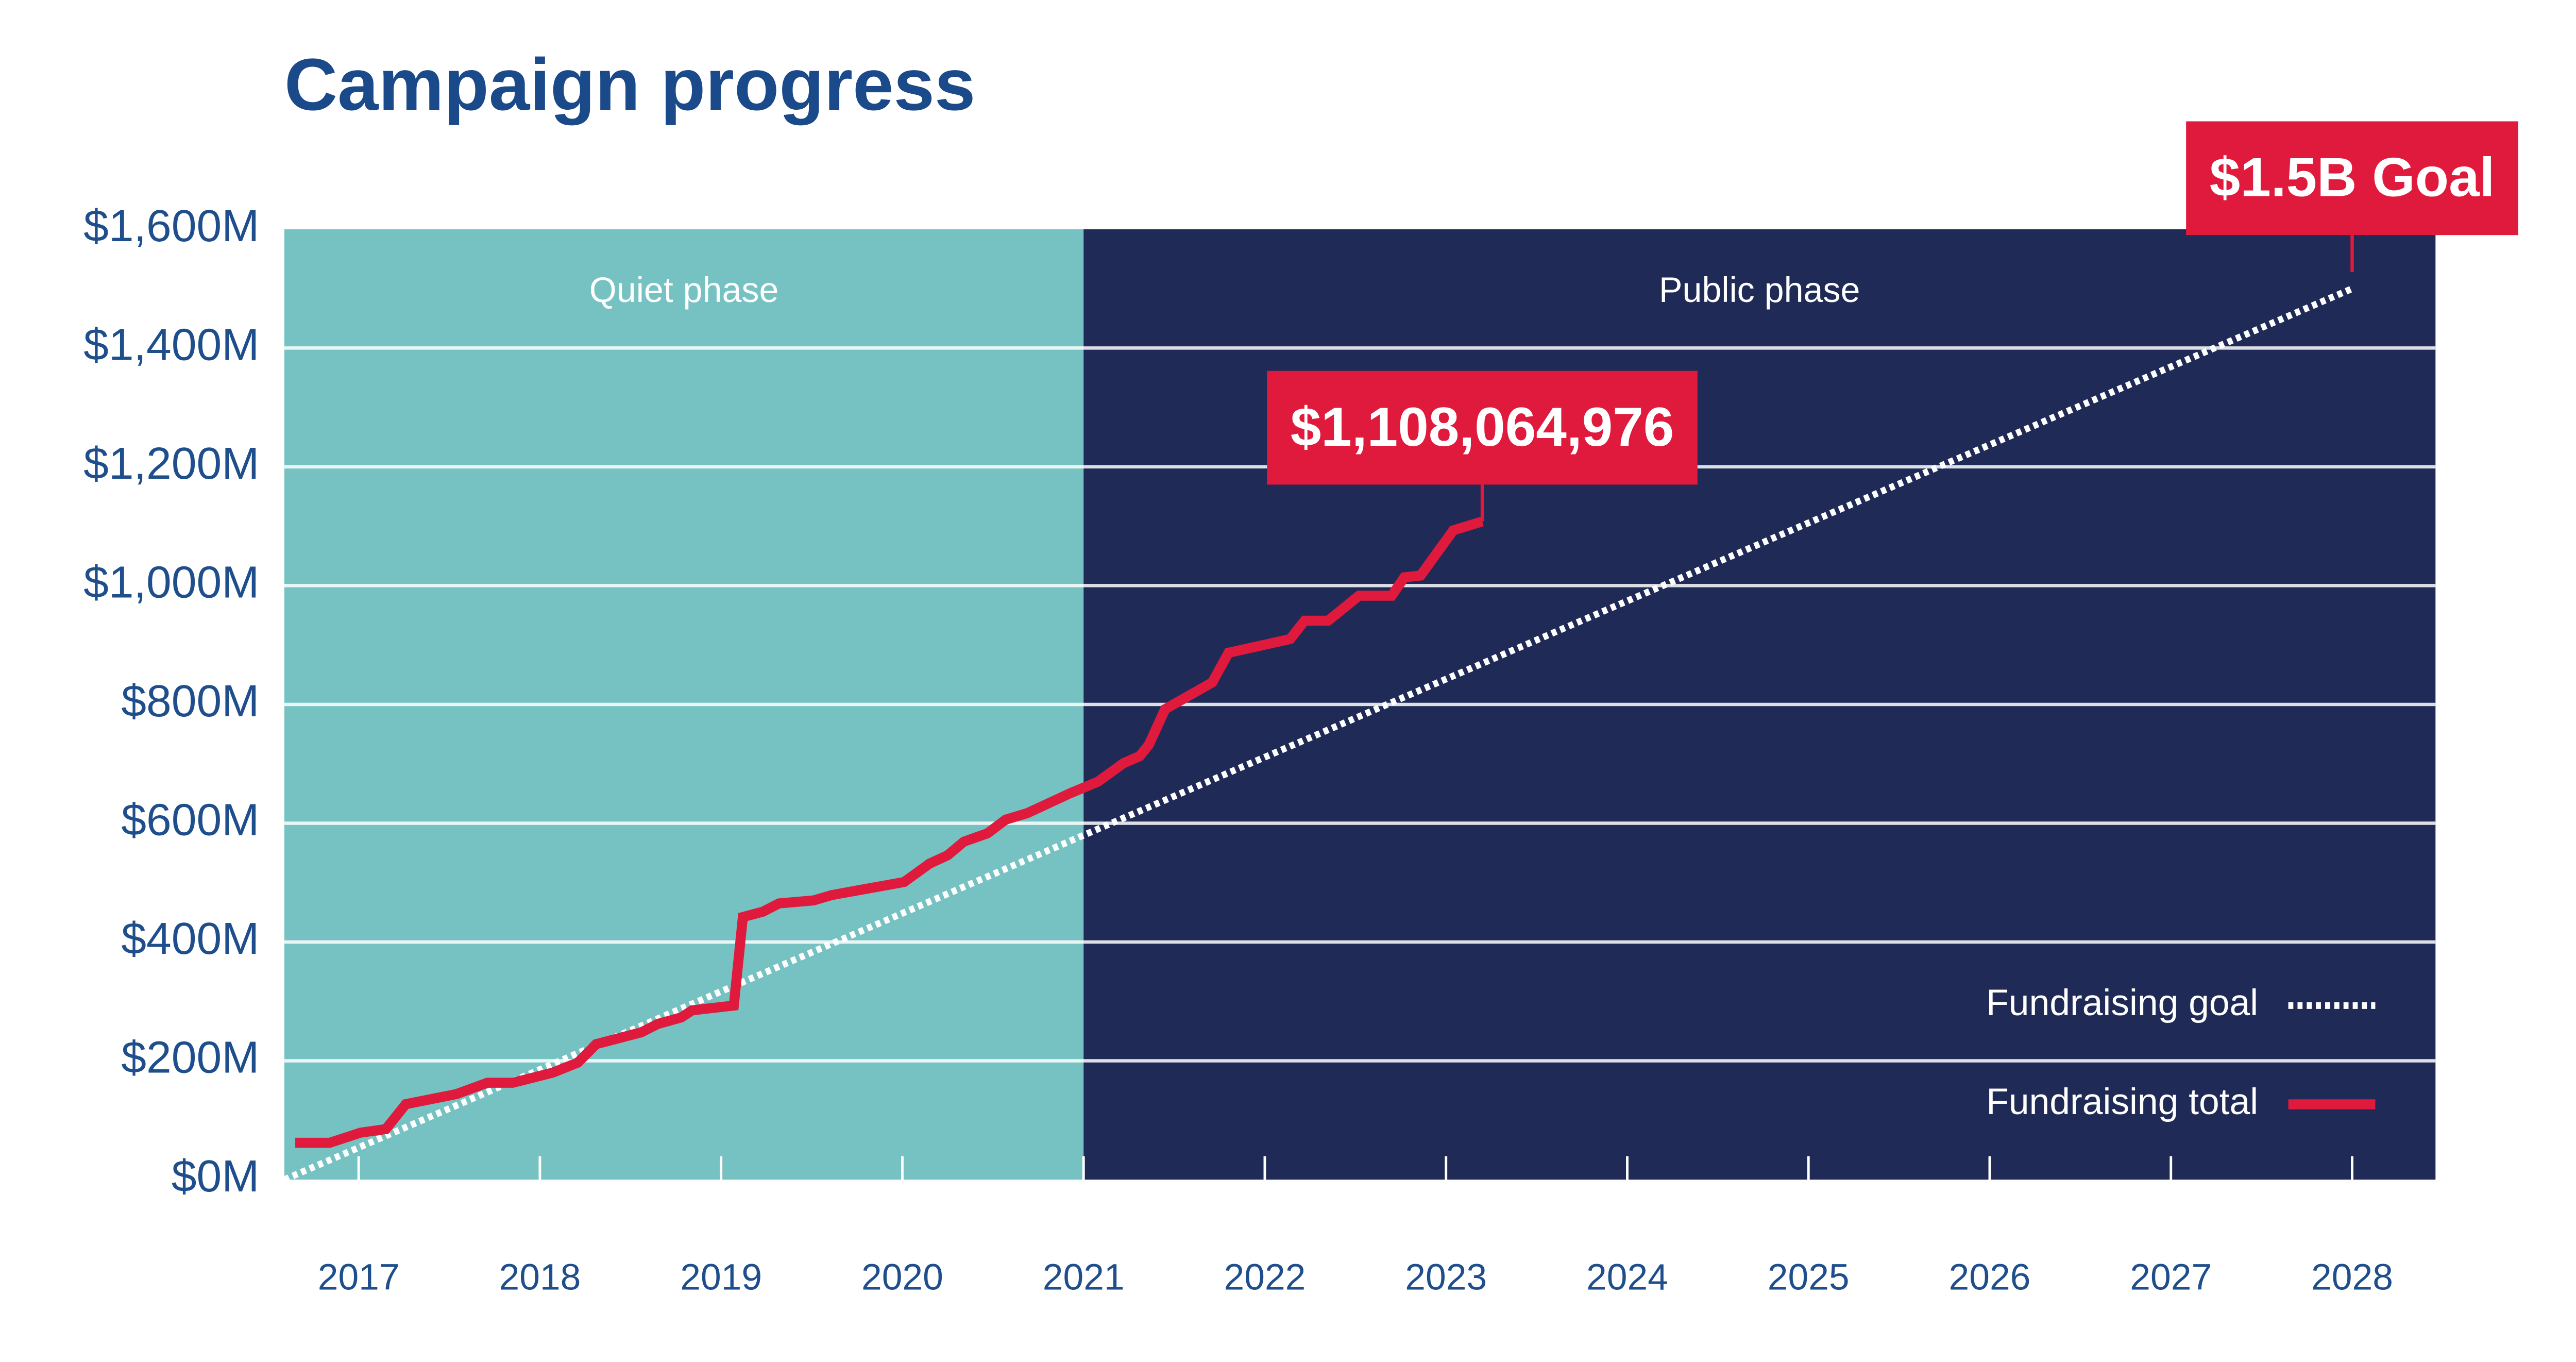 This screenshot has width=2576, height=1362. I want to click on y-tick-label: $0M, so click(216, 1176).